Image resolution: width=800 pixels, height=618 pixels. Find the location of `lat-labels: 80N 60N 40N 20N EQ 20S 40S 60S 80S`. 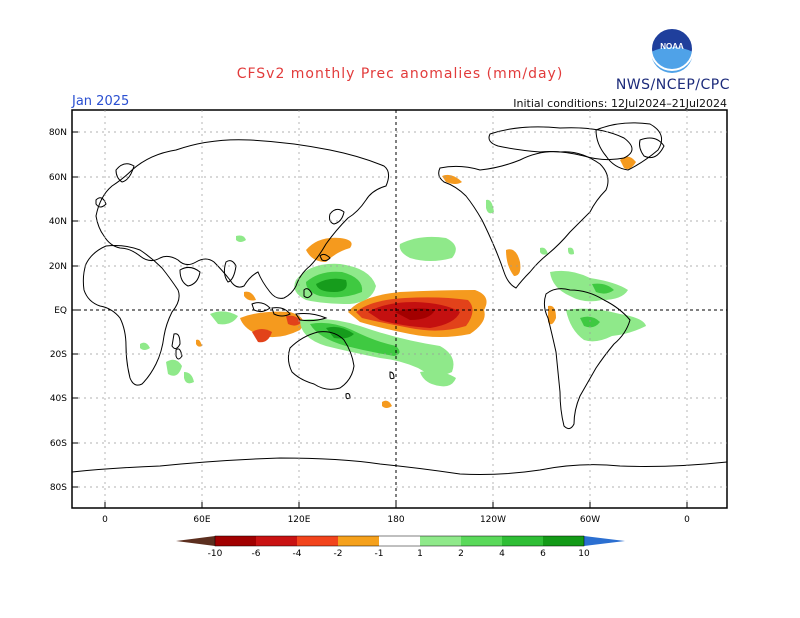

lat-labels: 80N 60N 40N 20N EQ 20S 40S 60S 80S is located at coordinates (58, 310).